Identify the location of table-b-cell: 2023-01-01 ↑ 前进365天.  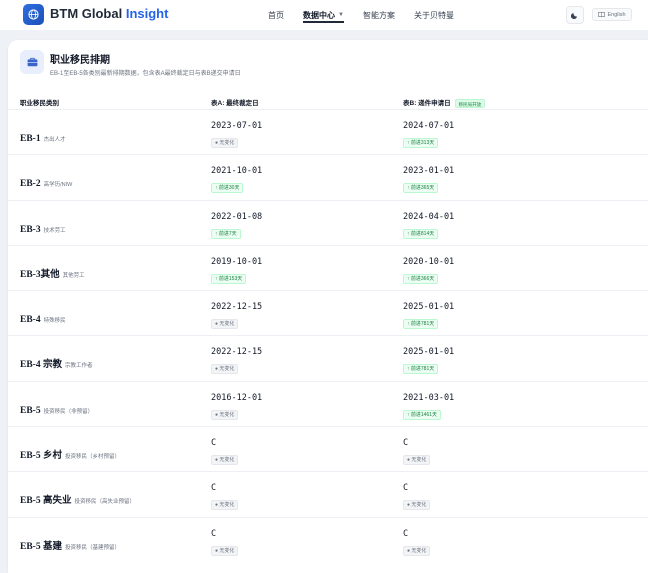
(428, 180).